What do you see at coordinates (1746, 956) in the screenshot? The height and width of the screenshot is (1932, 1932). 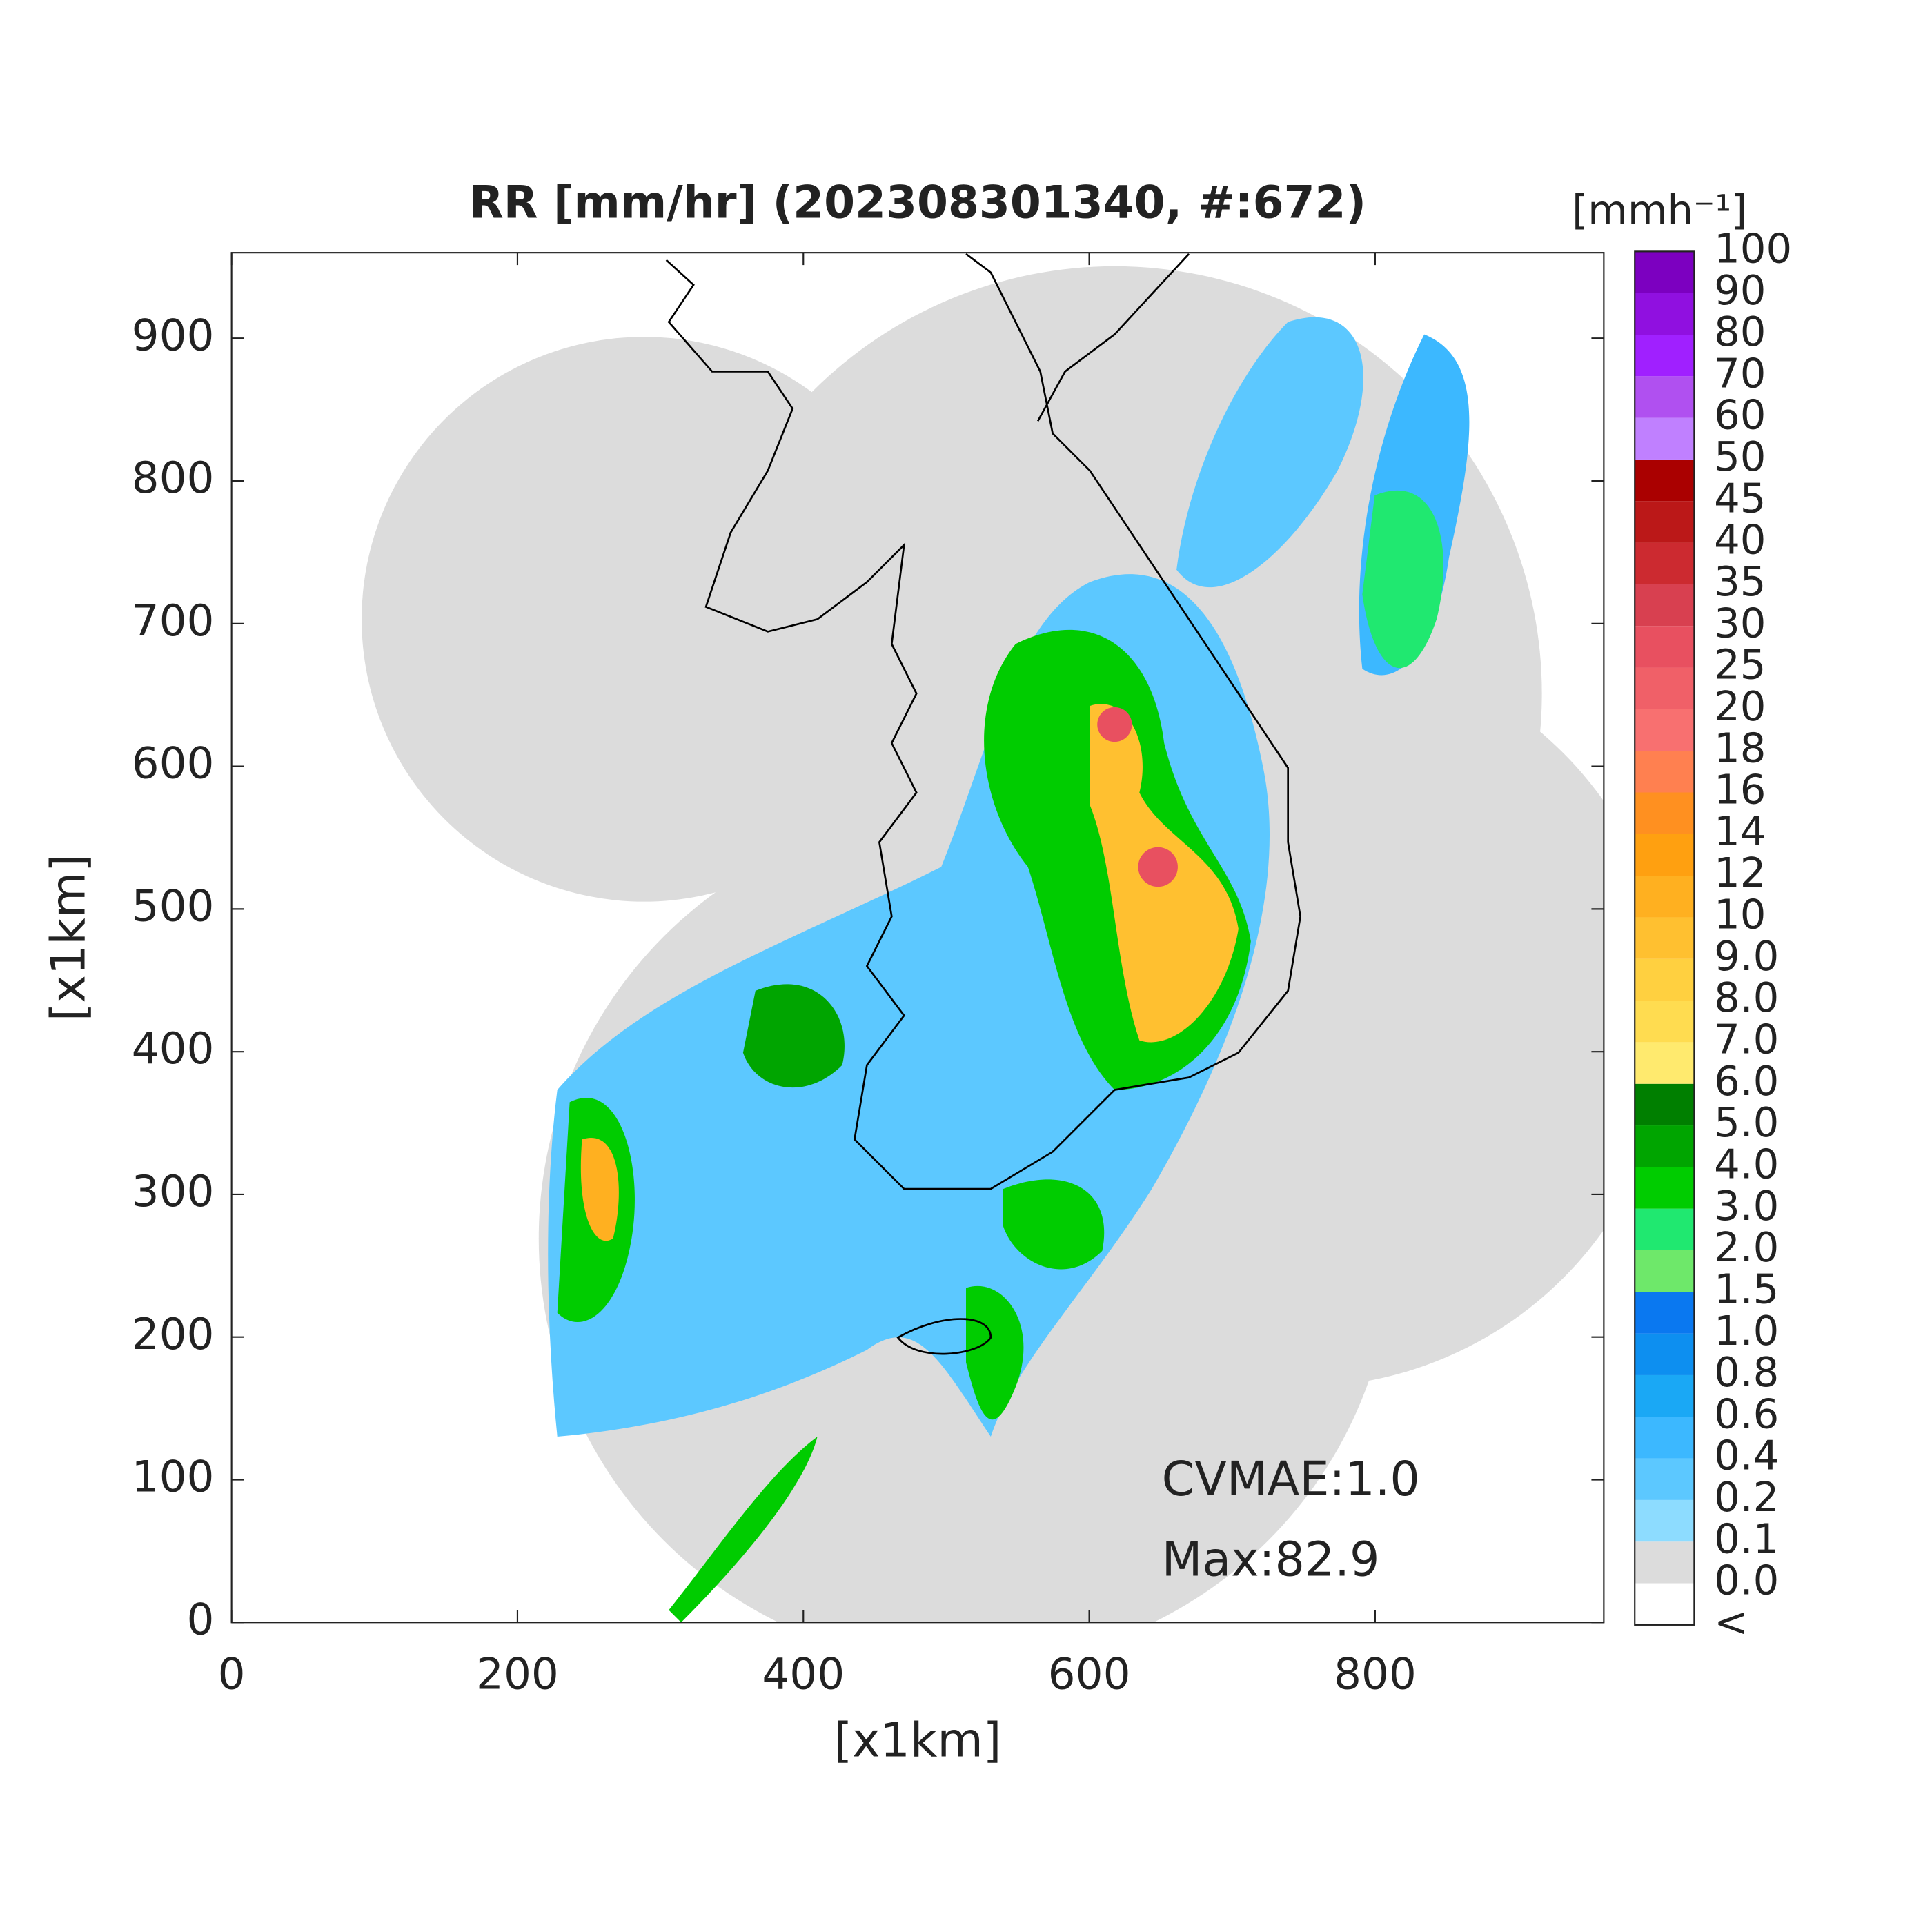 I see `colorbar-label: 9.0` at bounding box center [1746, 956].